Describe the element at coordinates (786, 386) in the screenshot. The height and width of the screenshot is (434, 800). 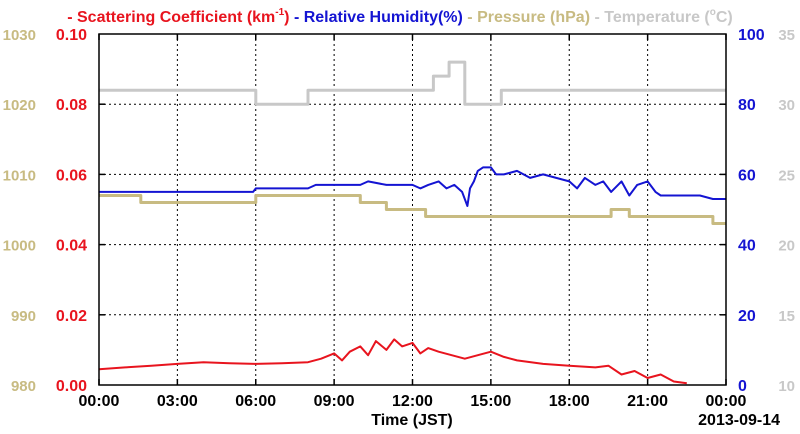
I see `y-tick-label-temperature: 10` at that location.